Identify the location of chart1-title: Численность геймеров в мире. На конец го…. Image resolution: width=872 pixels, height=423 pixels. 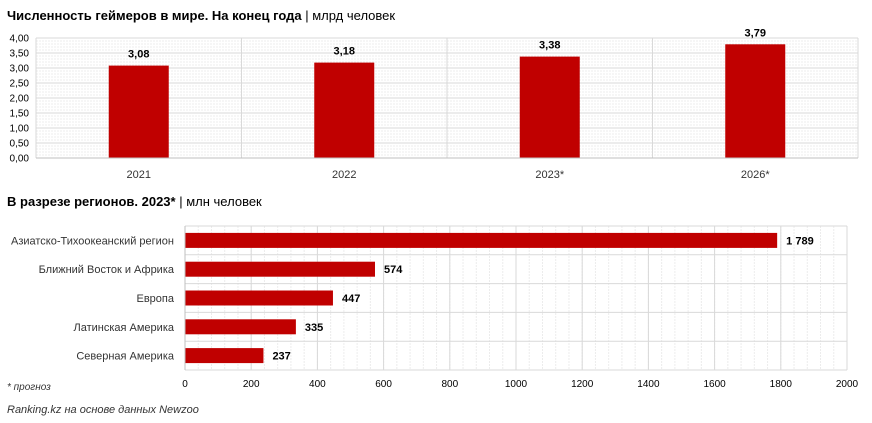
(201, 15).